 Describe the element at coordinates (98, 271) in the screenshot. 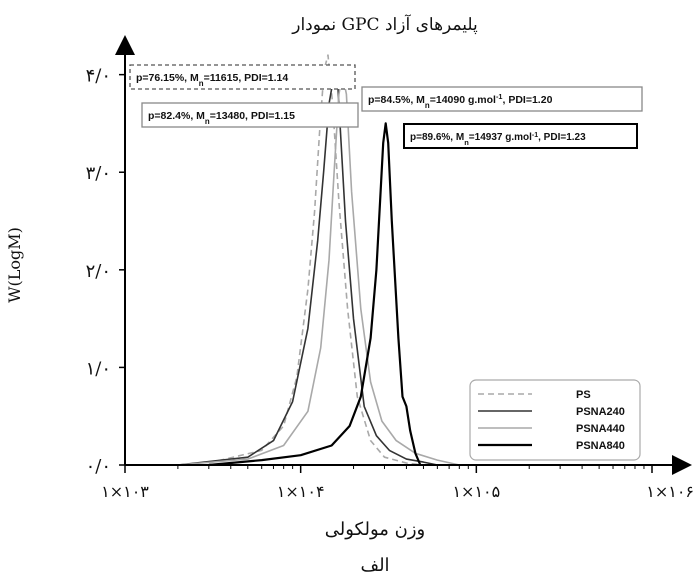

I see `y-tick-label: ۲/۰` at that location.